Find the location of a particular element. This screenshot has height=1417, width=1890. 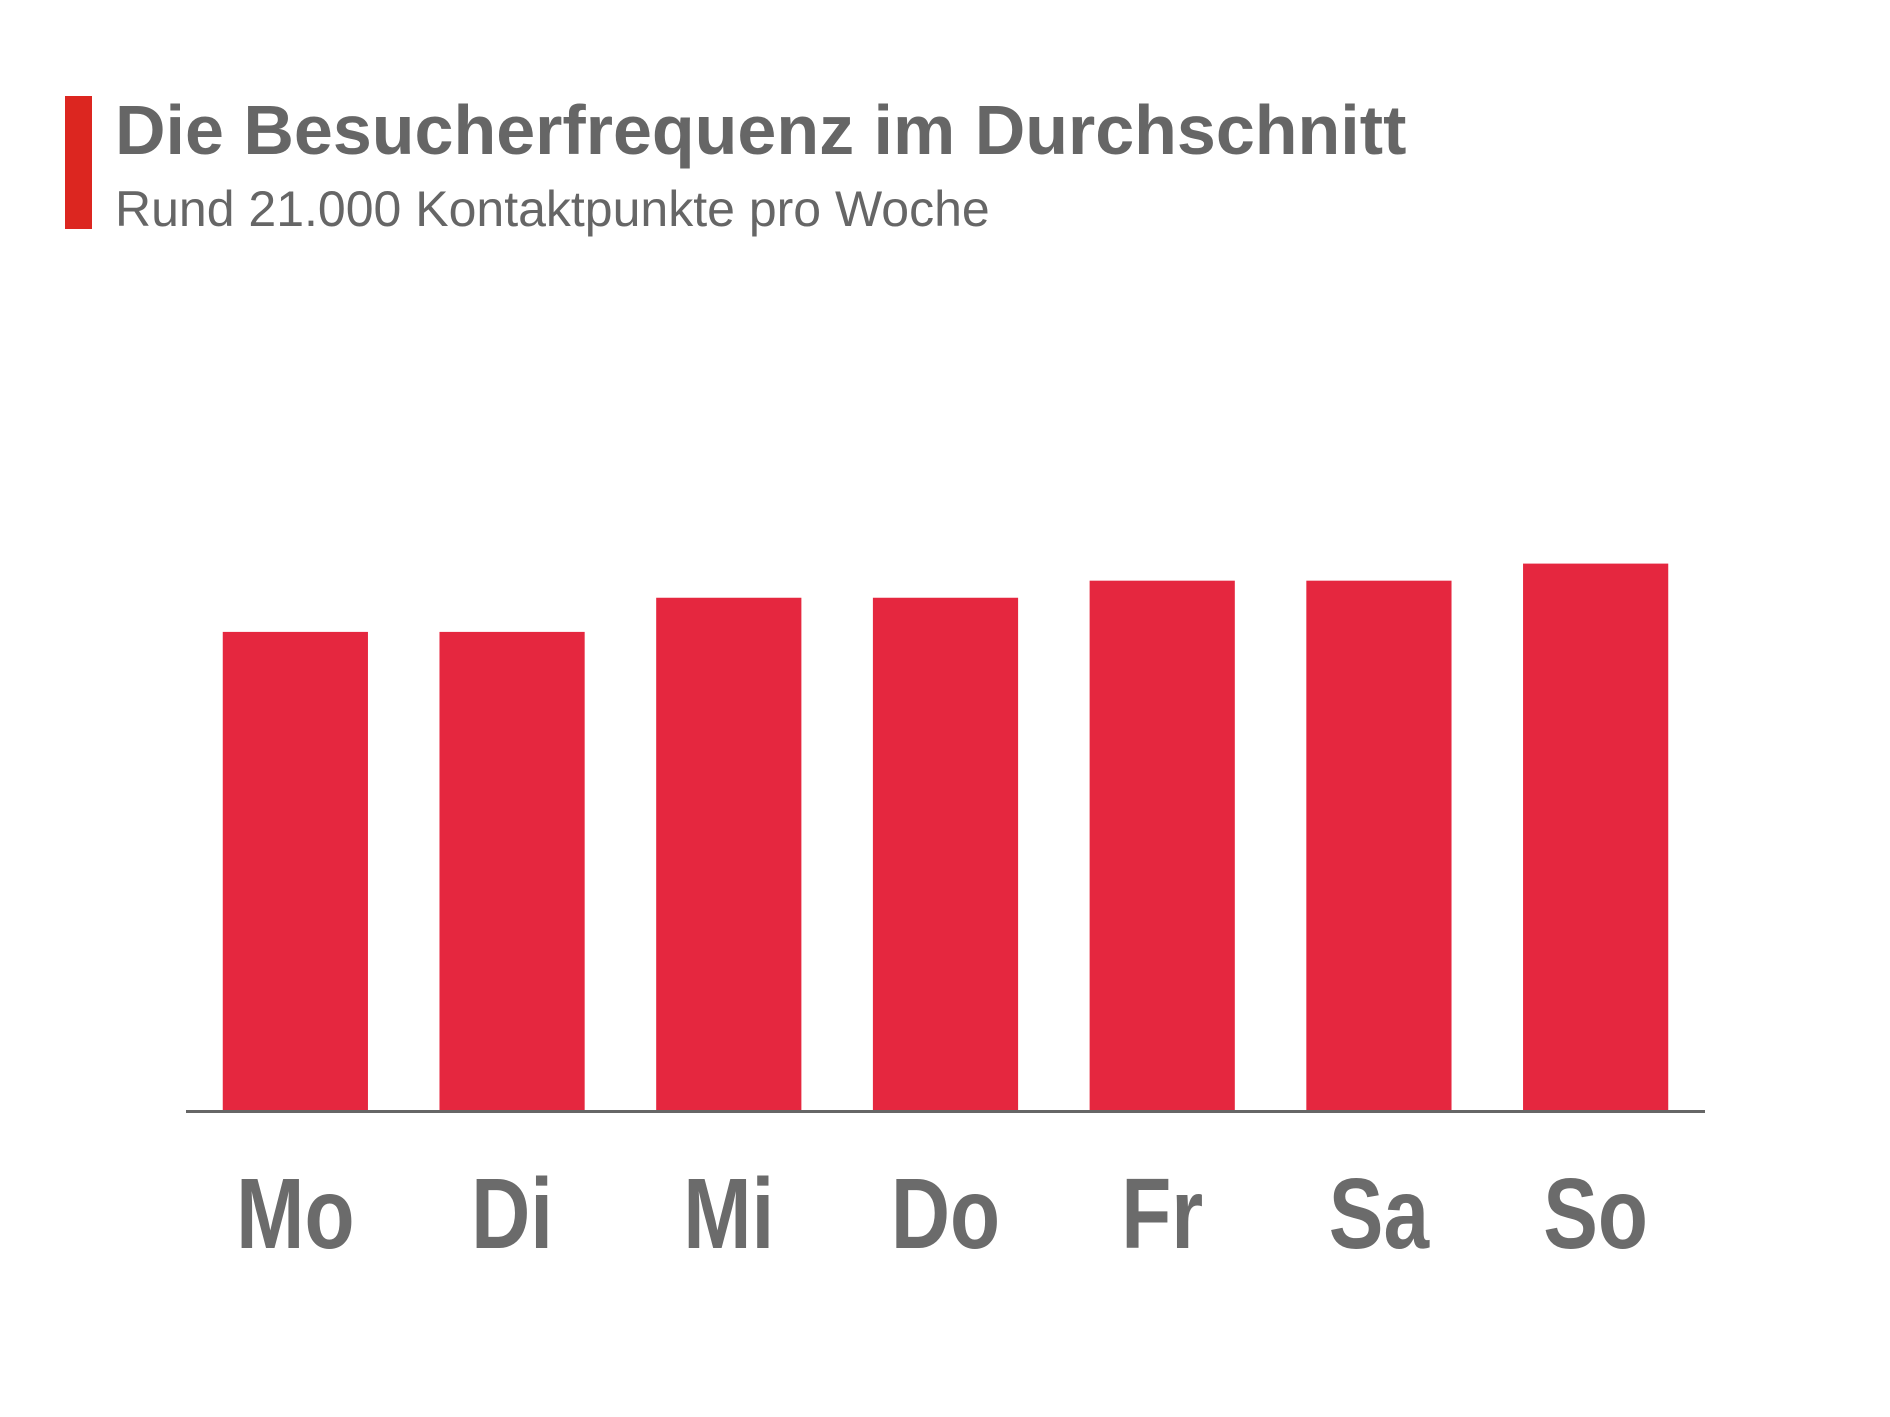

x-tick-label: Fr is located at coordinates (1162, 1214).